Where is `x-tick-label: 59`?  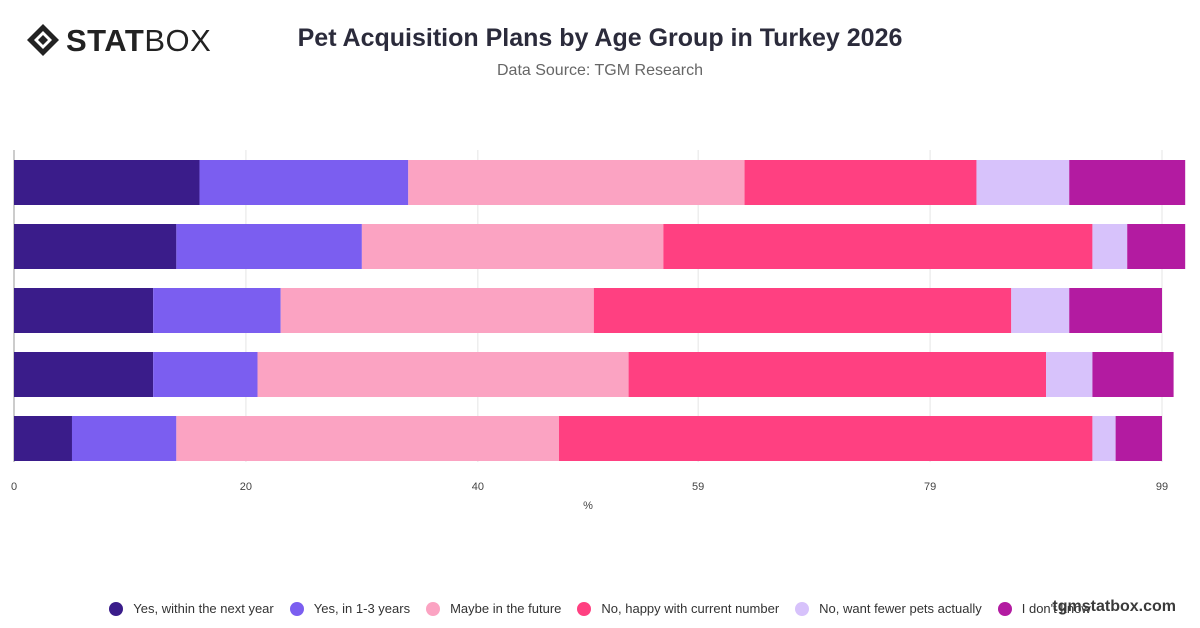 x-tick-label: 59 is located at coordinates (698, 487).